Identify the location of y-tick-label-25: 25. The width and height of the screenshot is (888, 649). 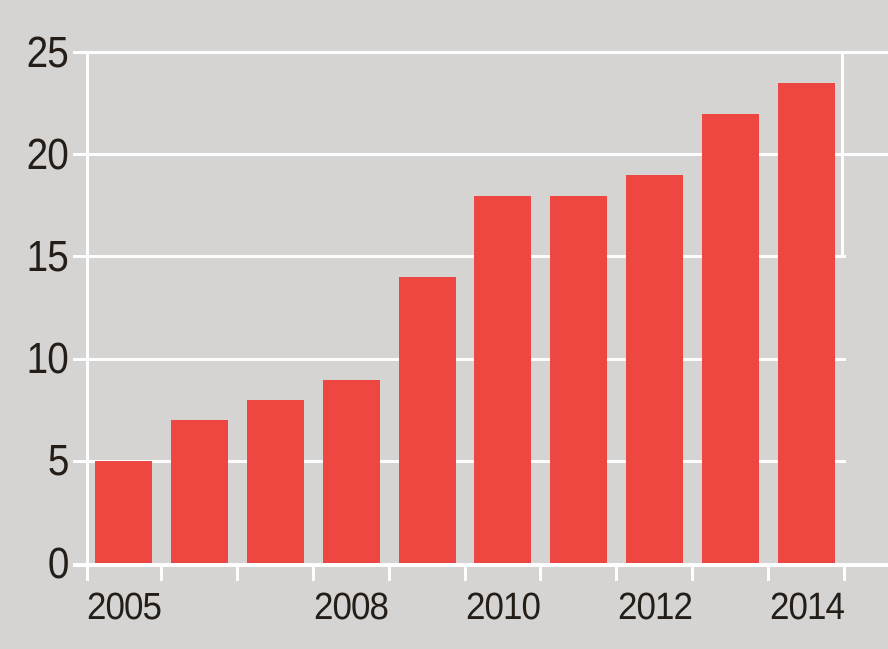
(47, 52).